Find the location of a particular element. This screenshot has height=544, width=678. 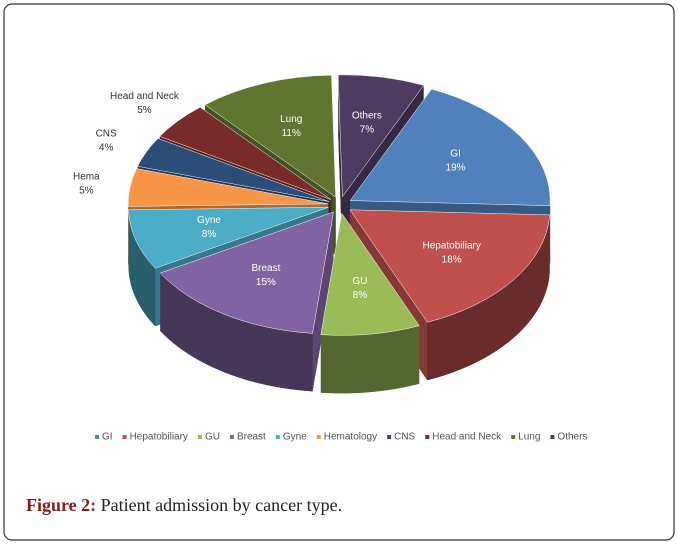

legend-label: GI is located at coordinates (107, 437).